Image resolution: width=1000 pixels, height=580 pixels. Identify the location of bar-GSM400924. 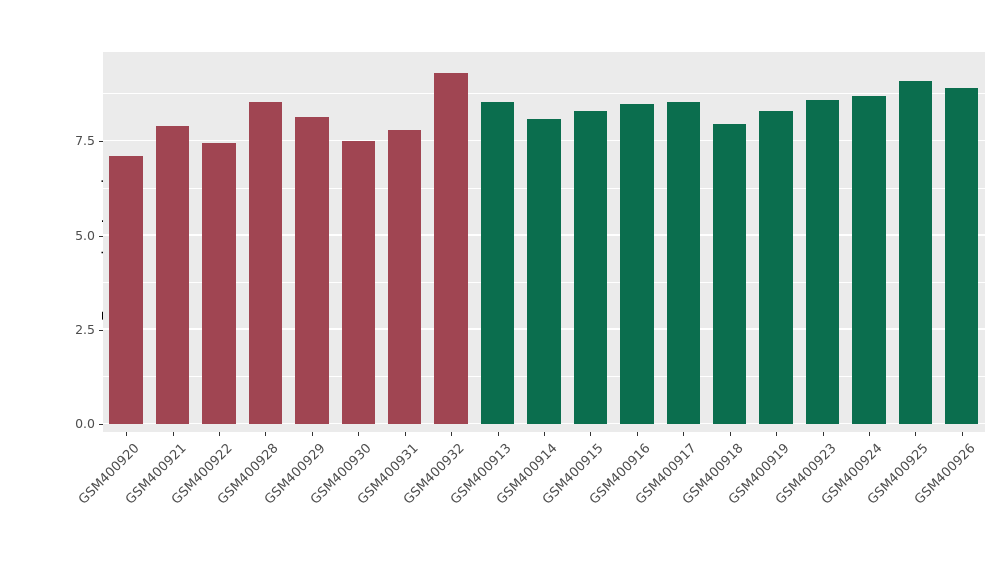
(869, 260).